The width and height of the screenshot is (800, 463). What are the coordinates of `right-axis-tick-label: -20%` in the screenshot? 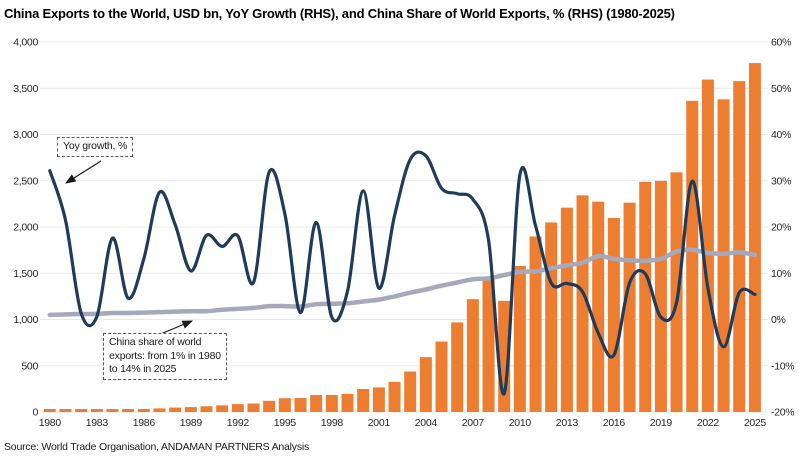 It's located at (782, 413).